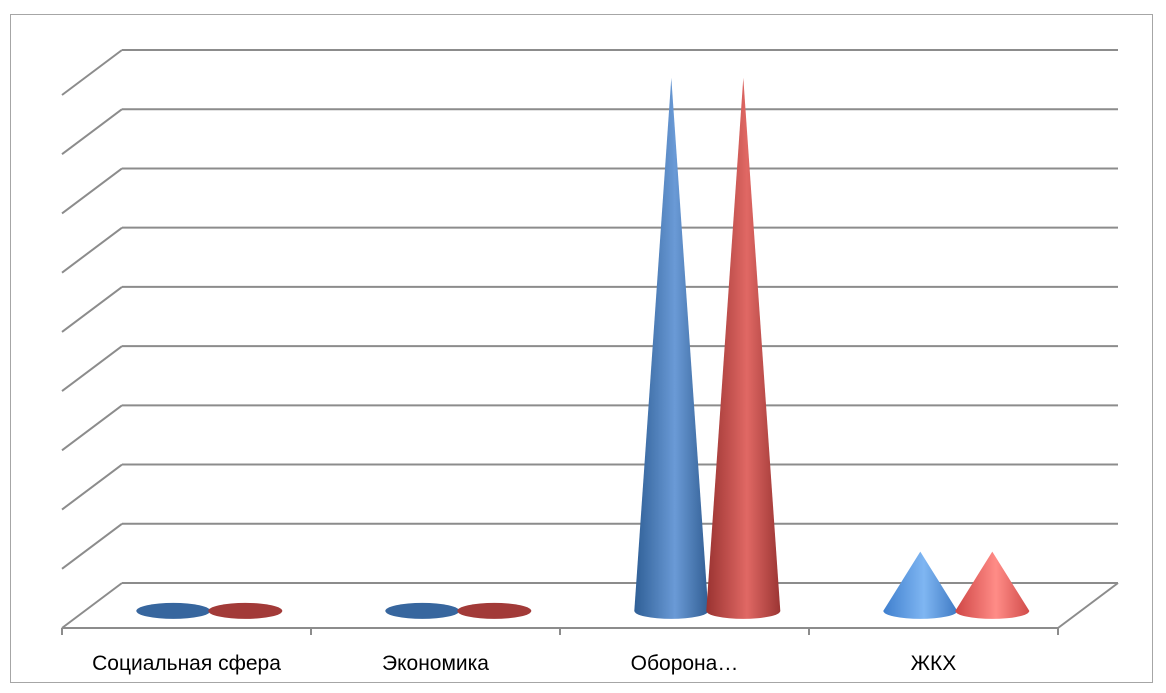  What do you see at coordinates (560, 631) in the screenshot?
I see `category-axis` at bounding box center [560, 631].